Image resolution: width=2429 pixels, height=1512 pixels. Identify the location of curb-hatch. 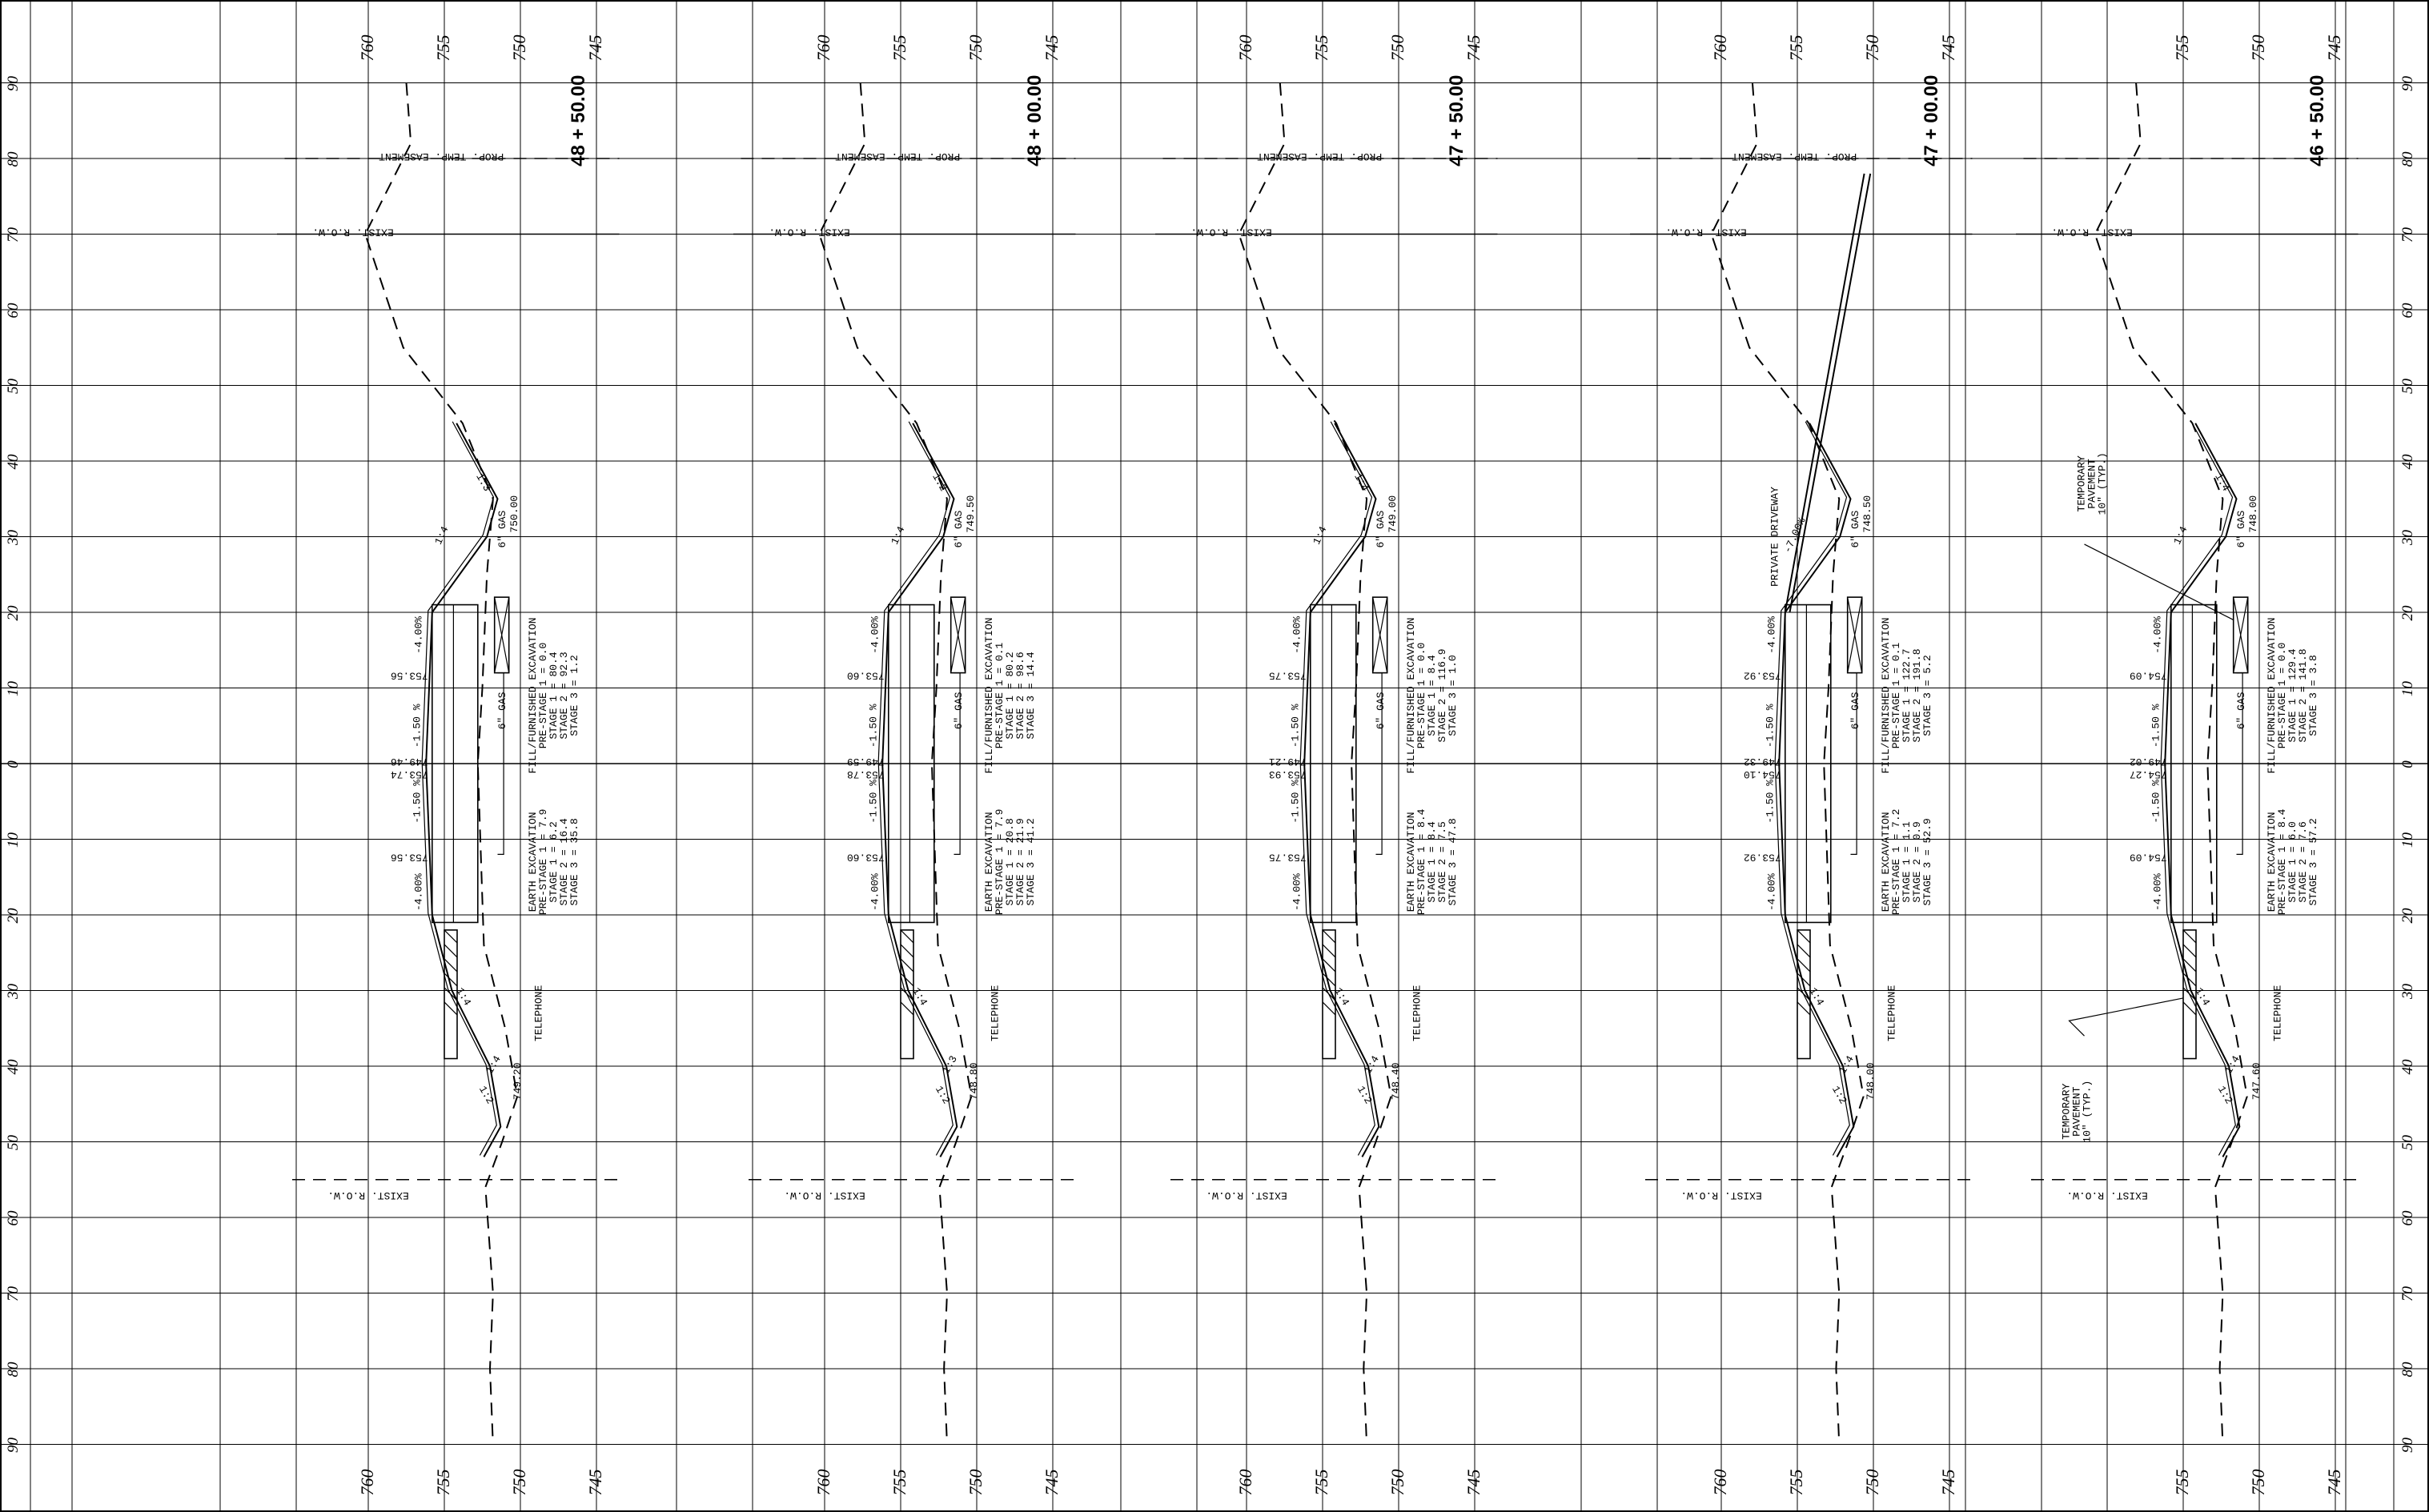
(907, 994).